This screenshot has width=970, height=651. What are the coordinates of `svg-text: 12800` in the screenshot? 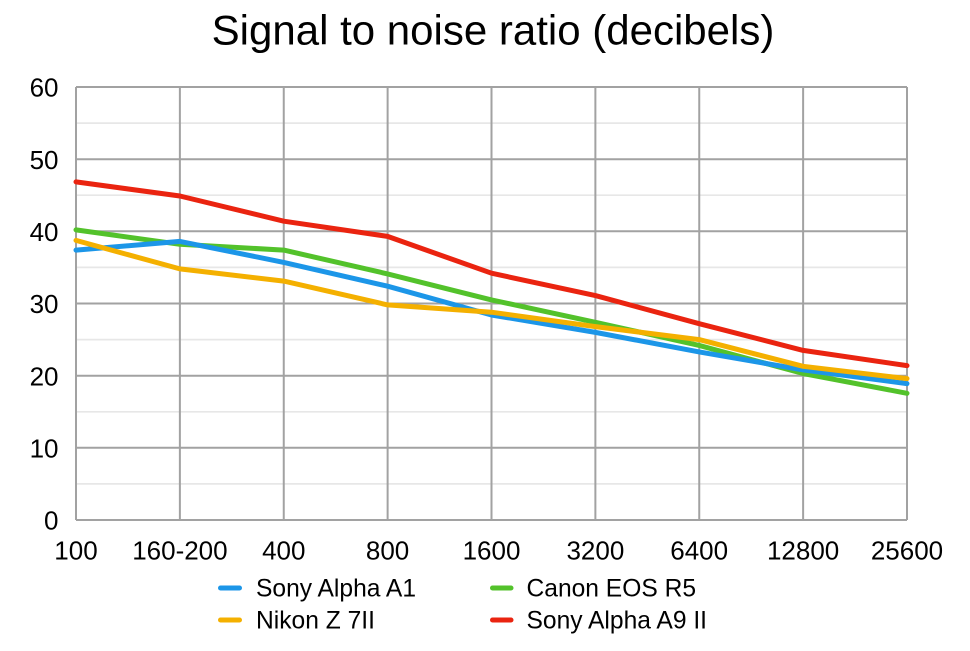 It's located at (803, 551).